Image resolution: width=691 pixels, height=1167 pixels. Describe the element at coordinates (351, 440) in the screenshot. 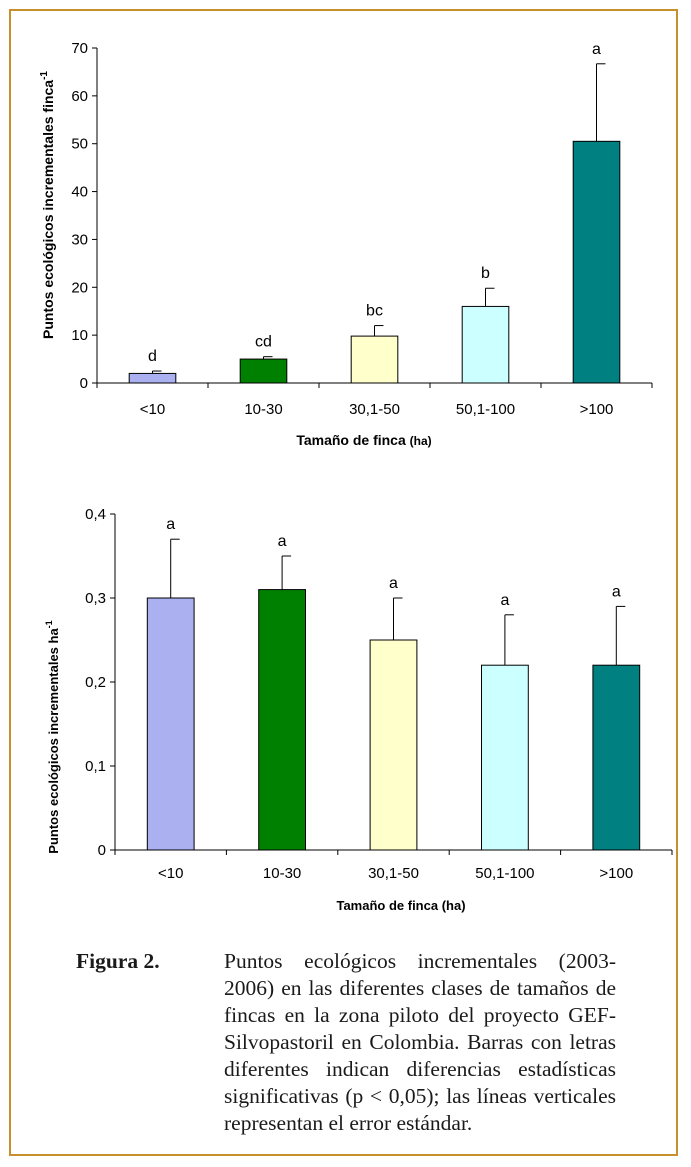

I see `chart1-x-title-main: Tamaño de finca` at that location.